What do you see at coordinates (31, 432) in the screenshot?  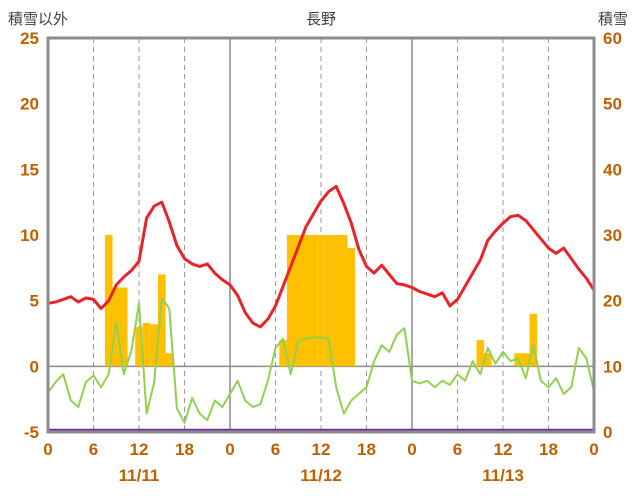 I see `left-axis-tick: -5` at bounding box center [31, 432].